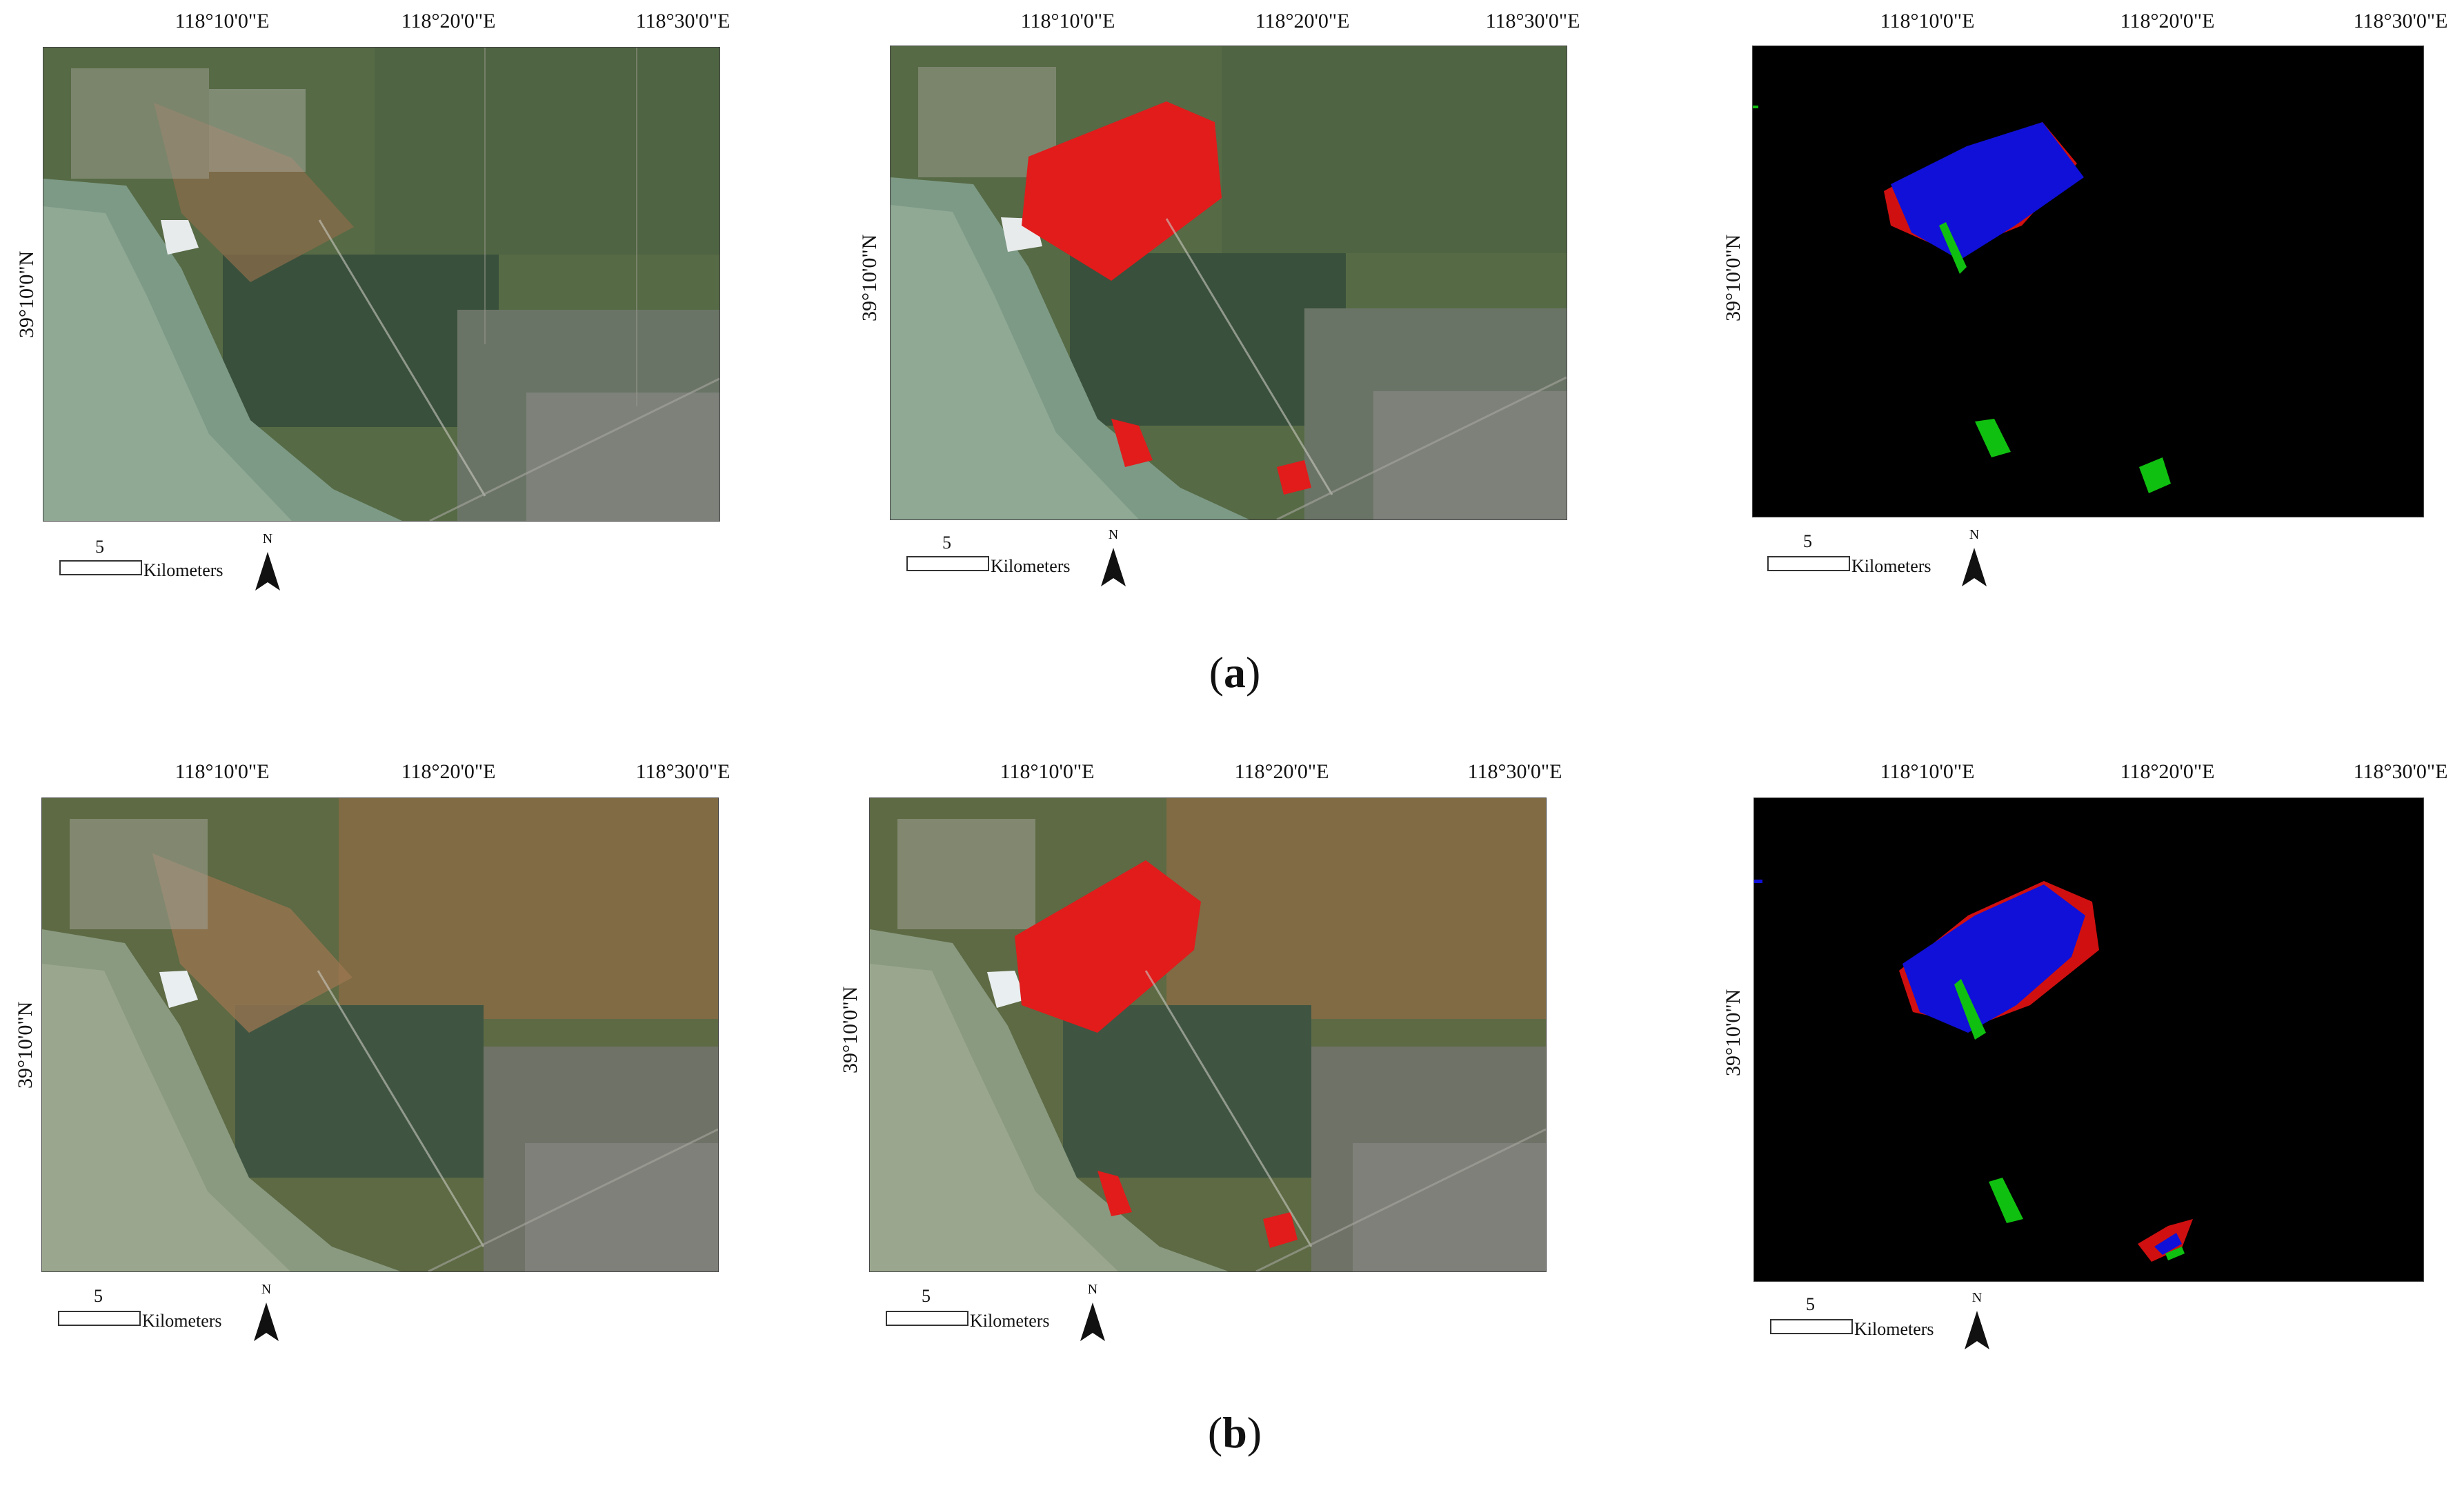 This screenshot has width=2464, height=1486. Describe the element at coordinates (1235, 672) in the screenshot. I see `caption-a: (a)` at that location.